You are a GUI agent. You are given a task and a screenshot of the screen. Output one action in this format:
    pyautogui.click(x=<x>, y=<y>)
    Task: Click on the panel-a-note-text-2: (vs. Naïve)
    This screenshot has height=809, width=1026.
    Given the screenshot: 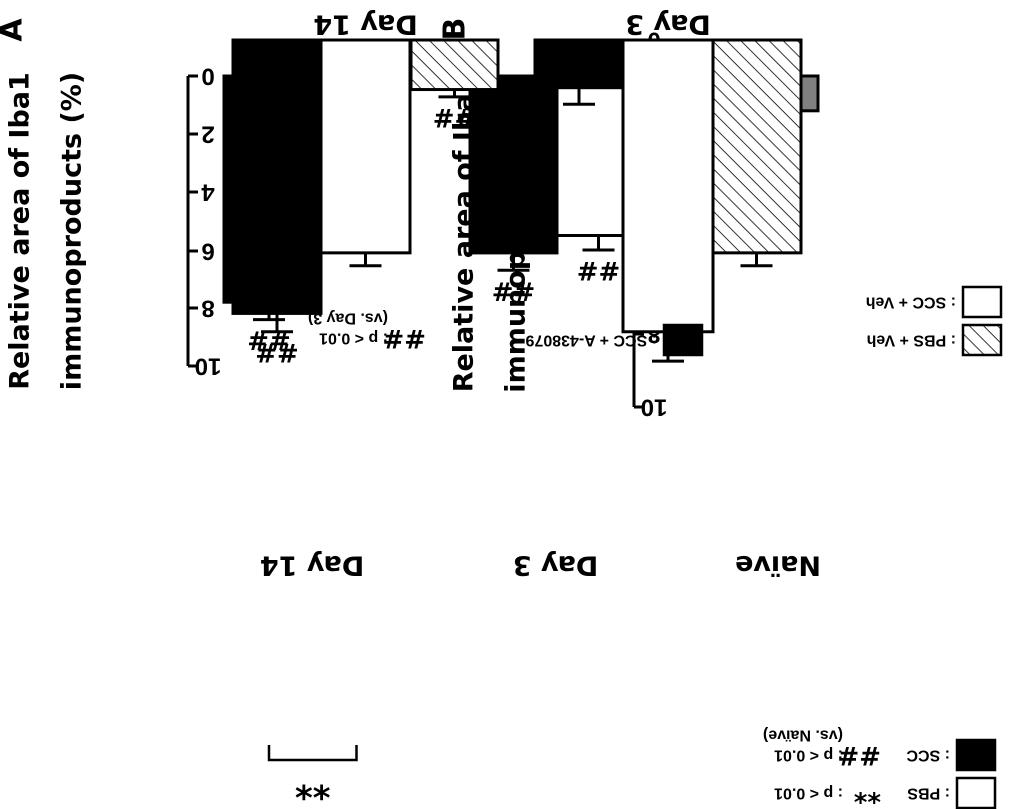 What is the action you would take?
    pyautogui.click(x=803, y=735)
    